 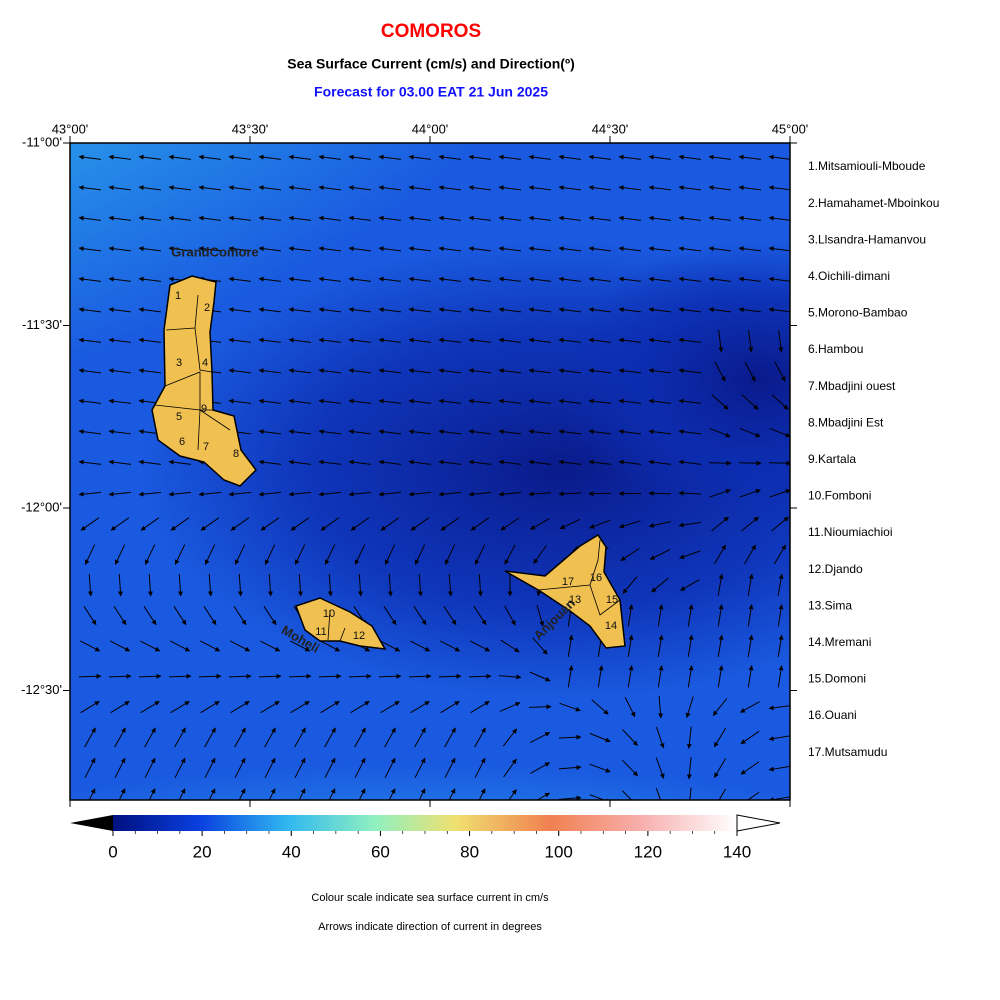 What do you see at coordinates (341, 623) in the screenshot?
I see `moheli` at bounding box center [341, 623].